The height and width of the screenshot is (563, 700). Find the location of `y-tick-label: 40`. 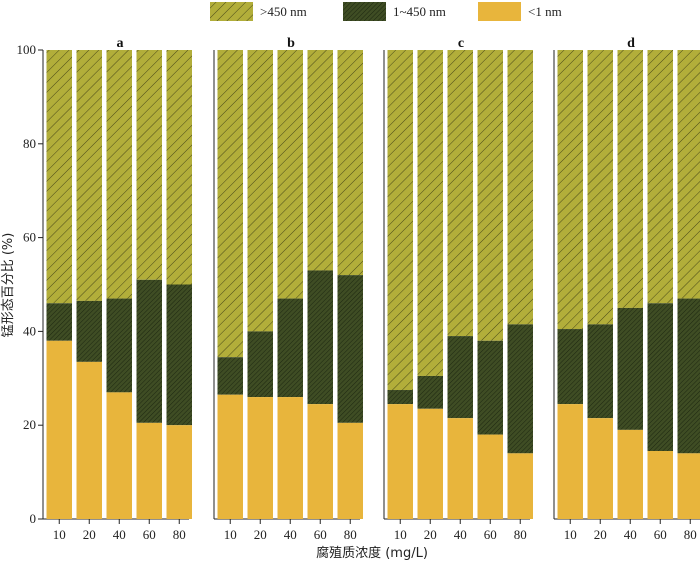

y-tick-label: 40 is located at coordinates (29, 330).